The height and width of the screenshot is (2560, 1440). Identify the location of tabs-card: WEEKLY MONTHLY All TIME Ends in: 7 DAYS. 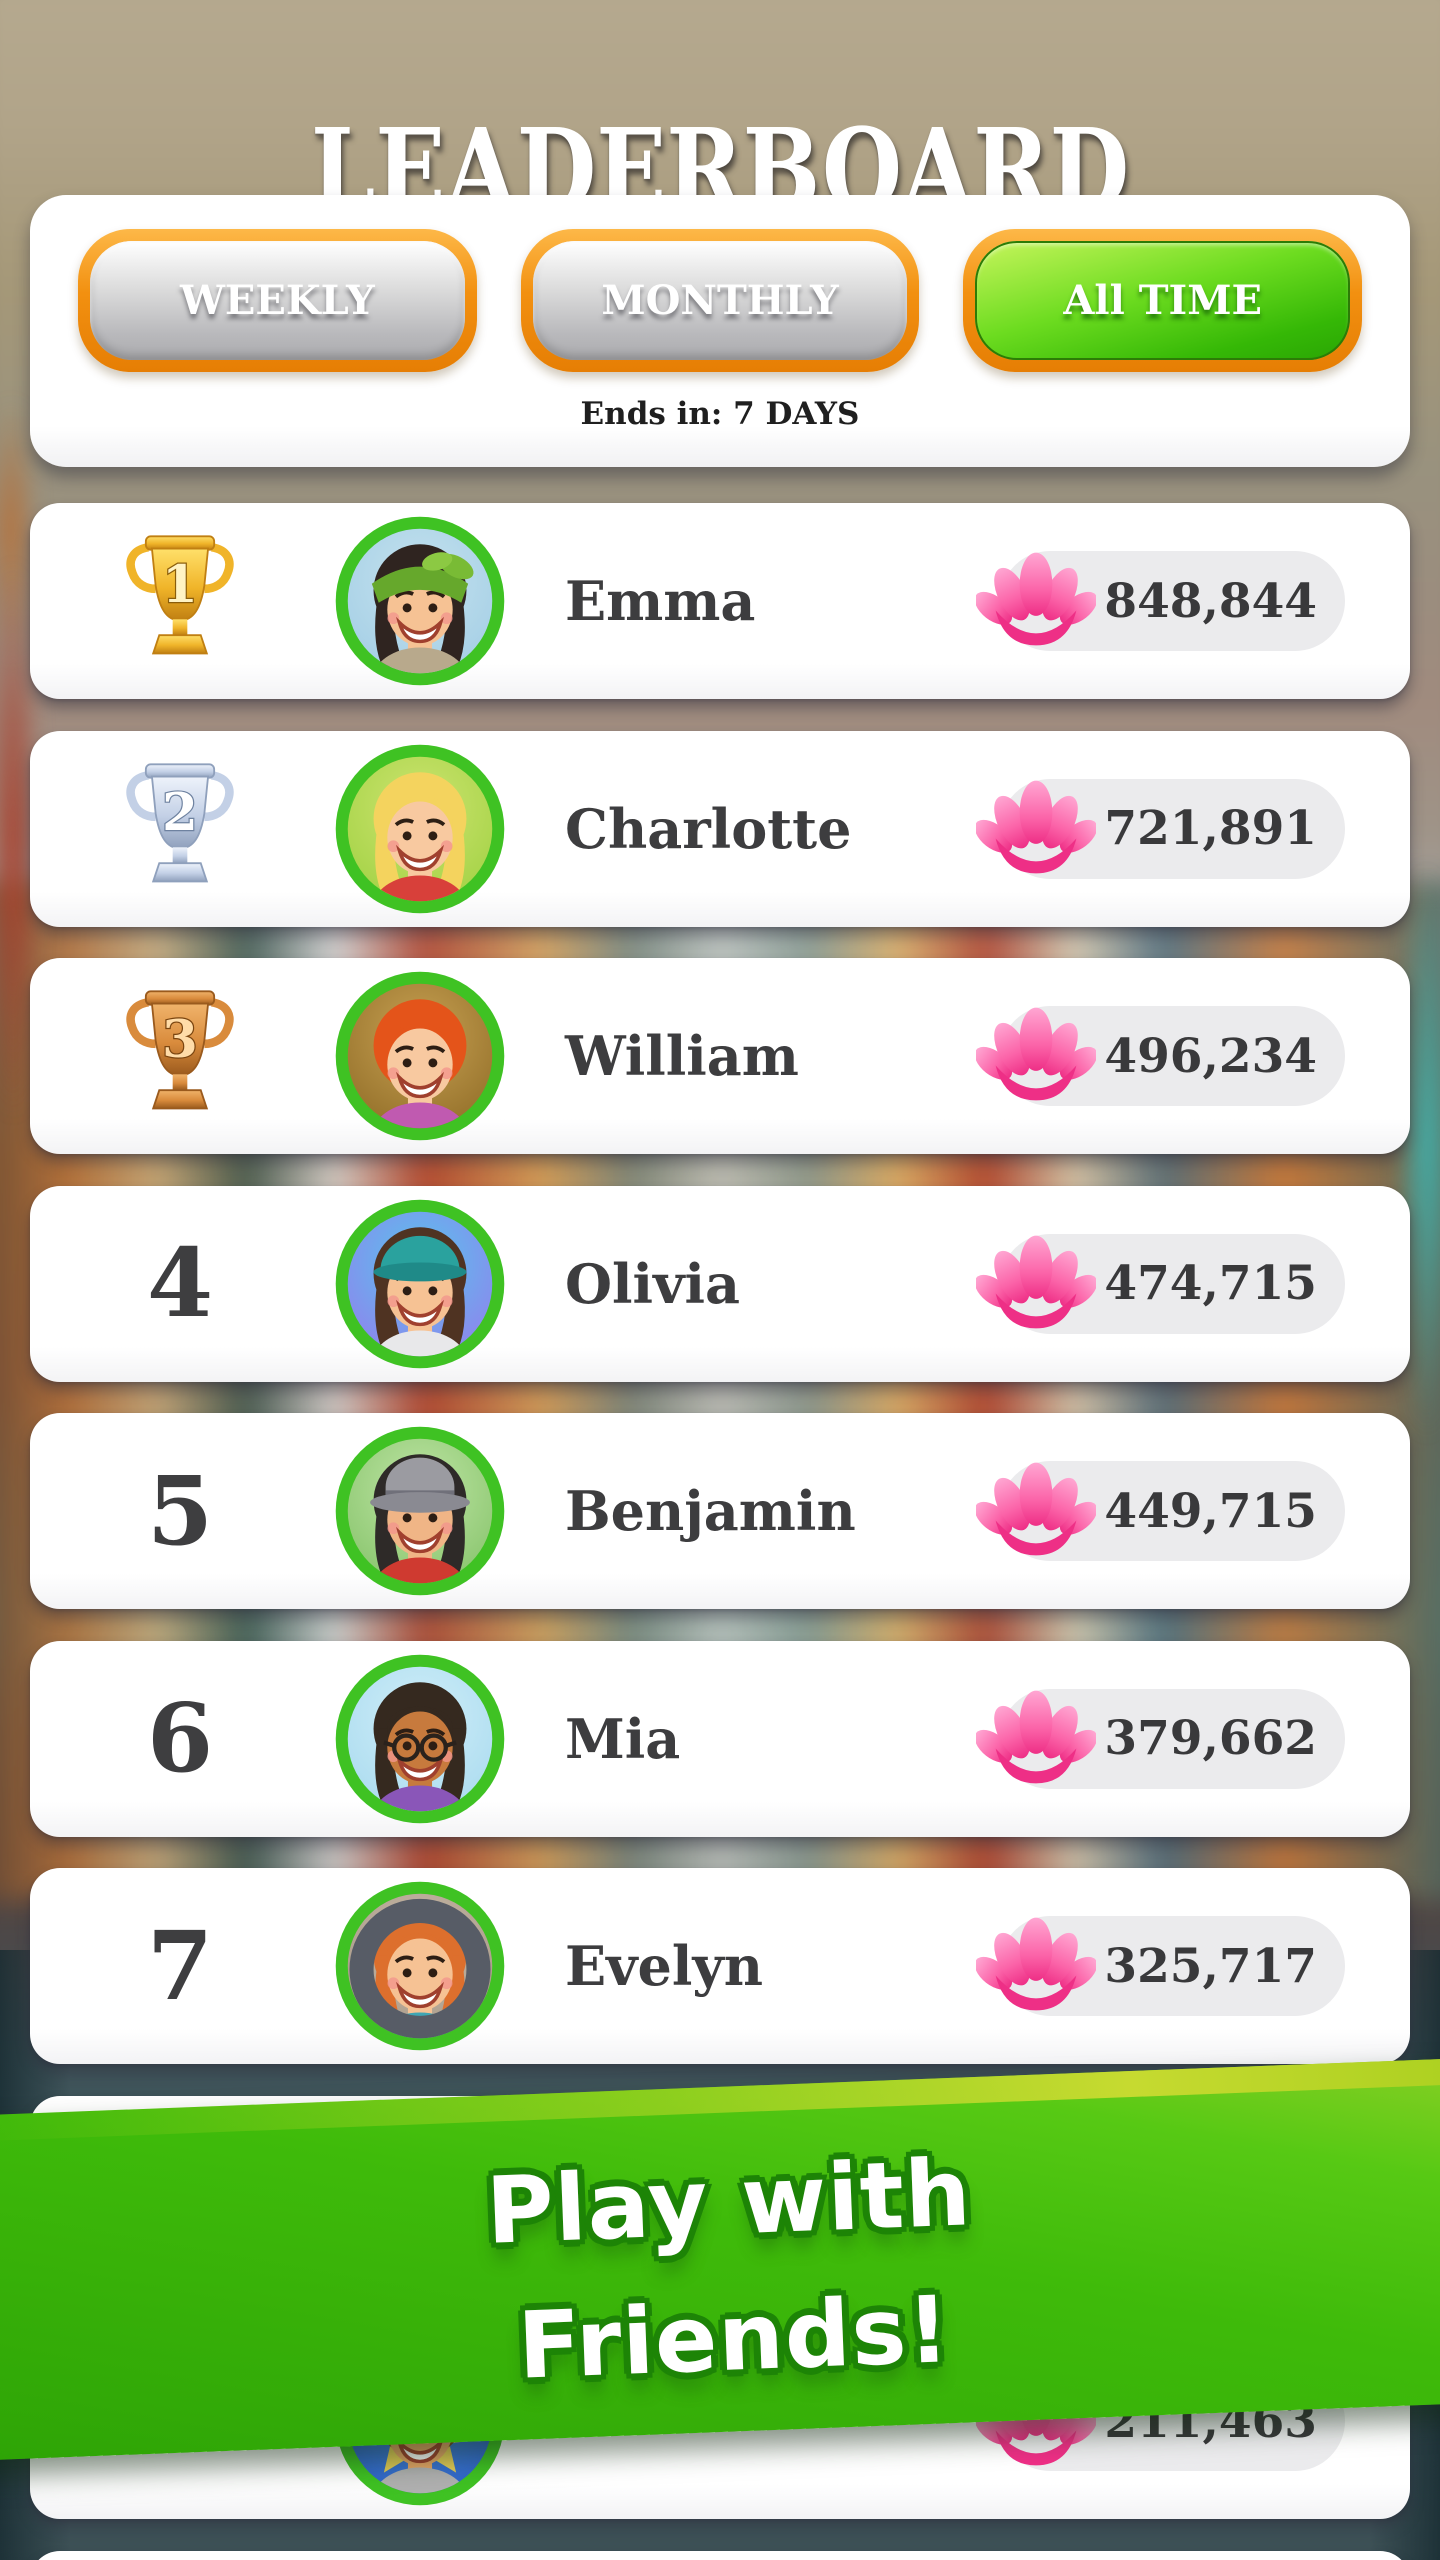
(720, 331).